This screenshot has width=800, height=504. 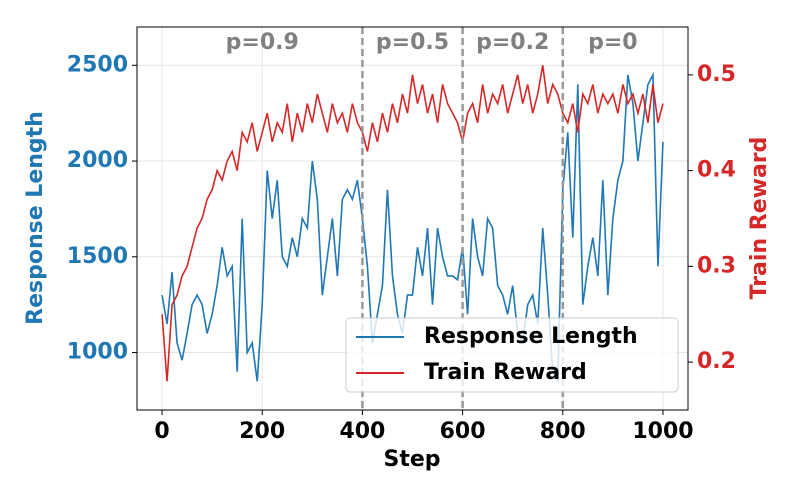 What do you see at coordinates (411, 459) in the screenshot?
I see `x-axis-label: Step` at bounding box center [411, 459].